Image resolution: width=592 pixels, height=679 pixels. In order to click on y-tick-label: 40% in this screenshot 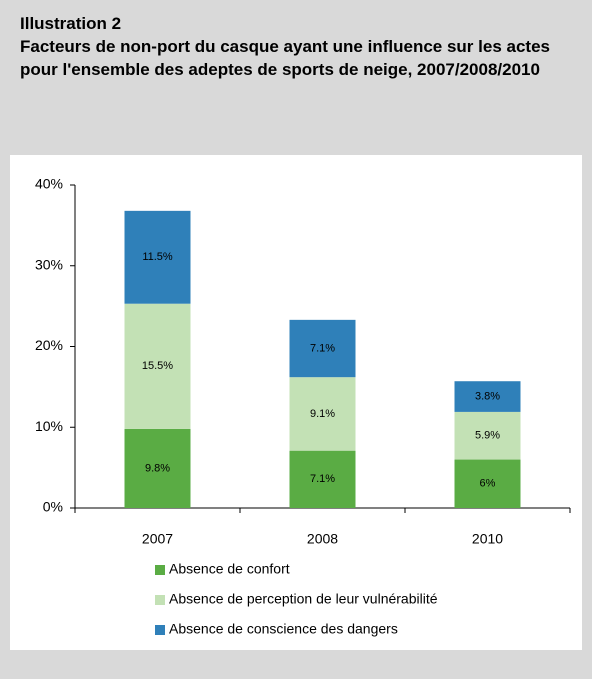, I will do `click(49, 184)`.